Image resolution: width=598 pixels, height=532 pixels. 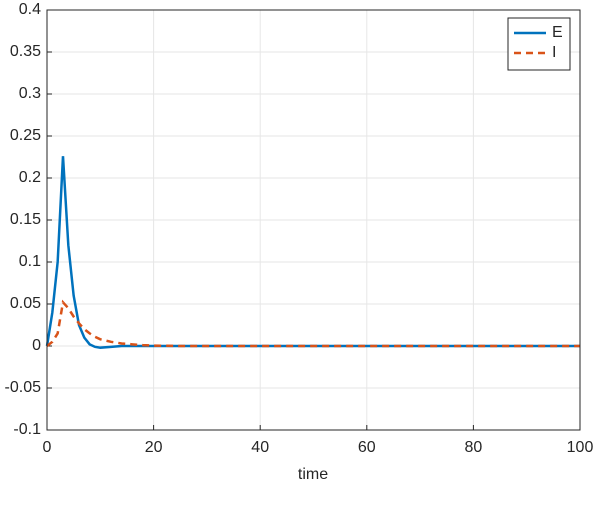 What do you see at coordinates (30, 261) in the screenshot?
I see `y-tick-label: 0.1` at bounding box center [30, 261].